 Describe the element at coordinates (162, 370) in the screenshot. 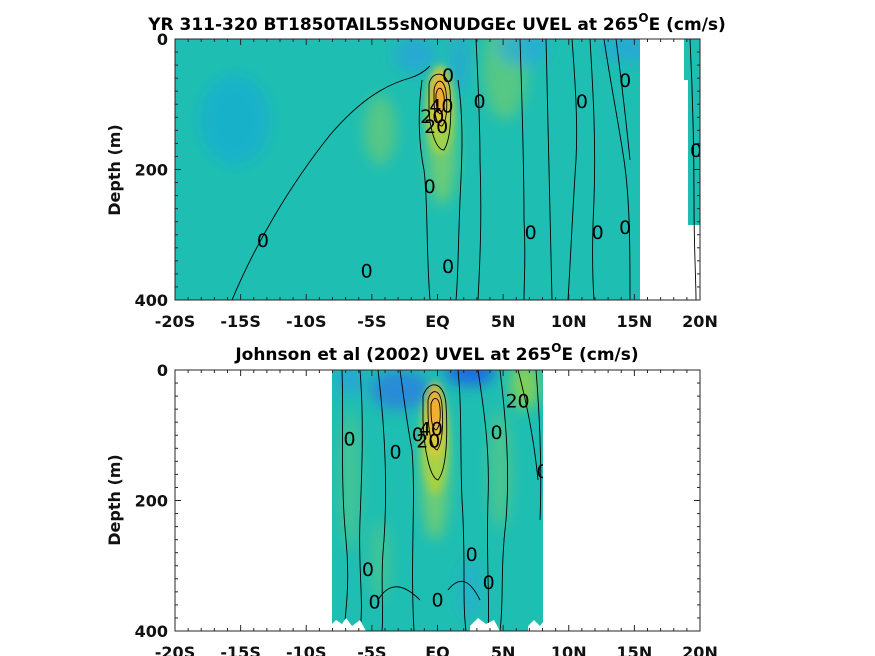

I see `panel-bottom-y-tick-label: 0` at that location.